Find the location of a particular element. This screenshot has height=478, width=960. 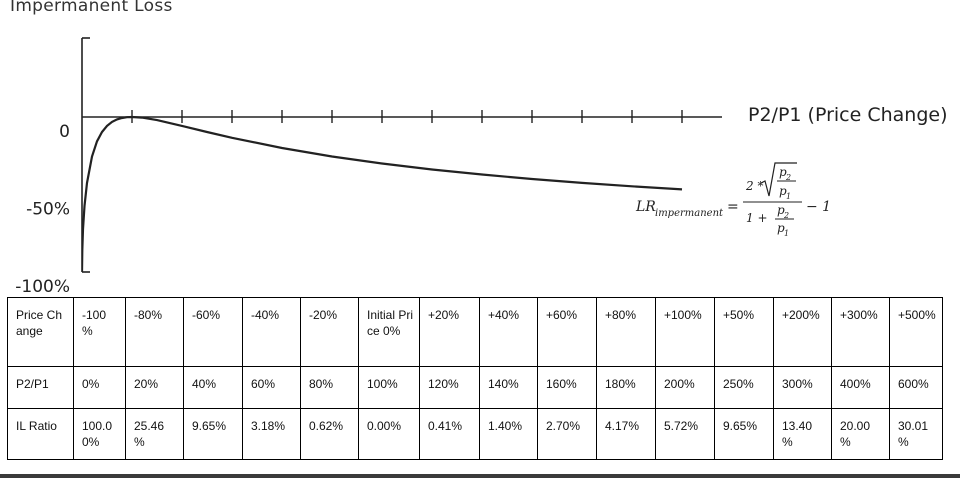

formula-numerator-coef: 2 * is located at coordinates (754, 186).